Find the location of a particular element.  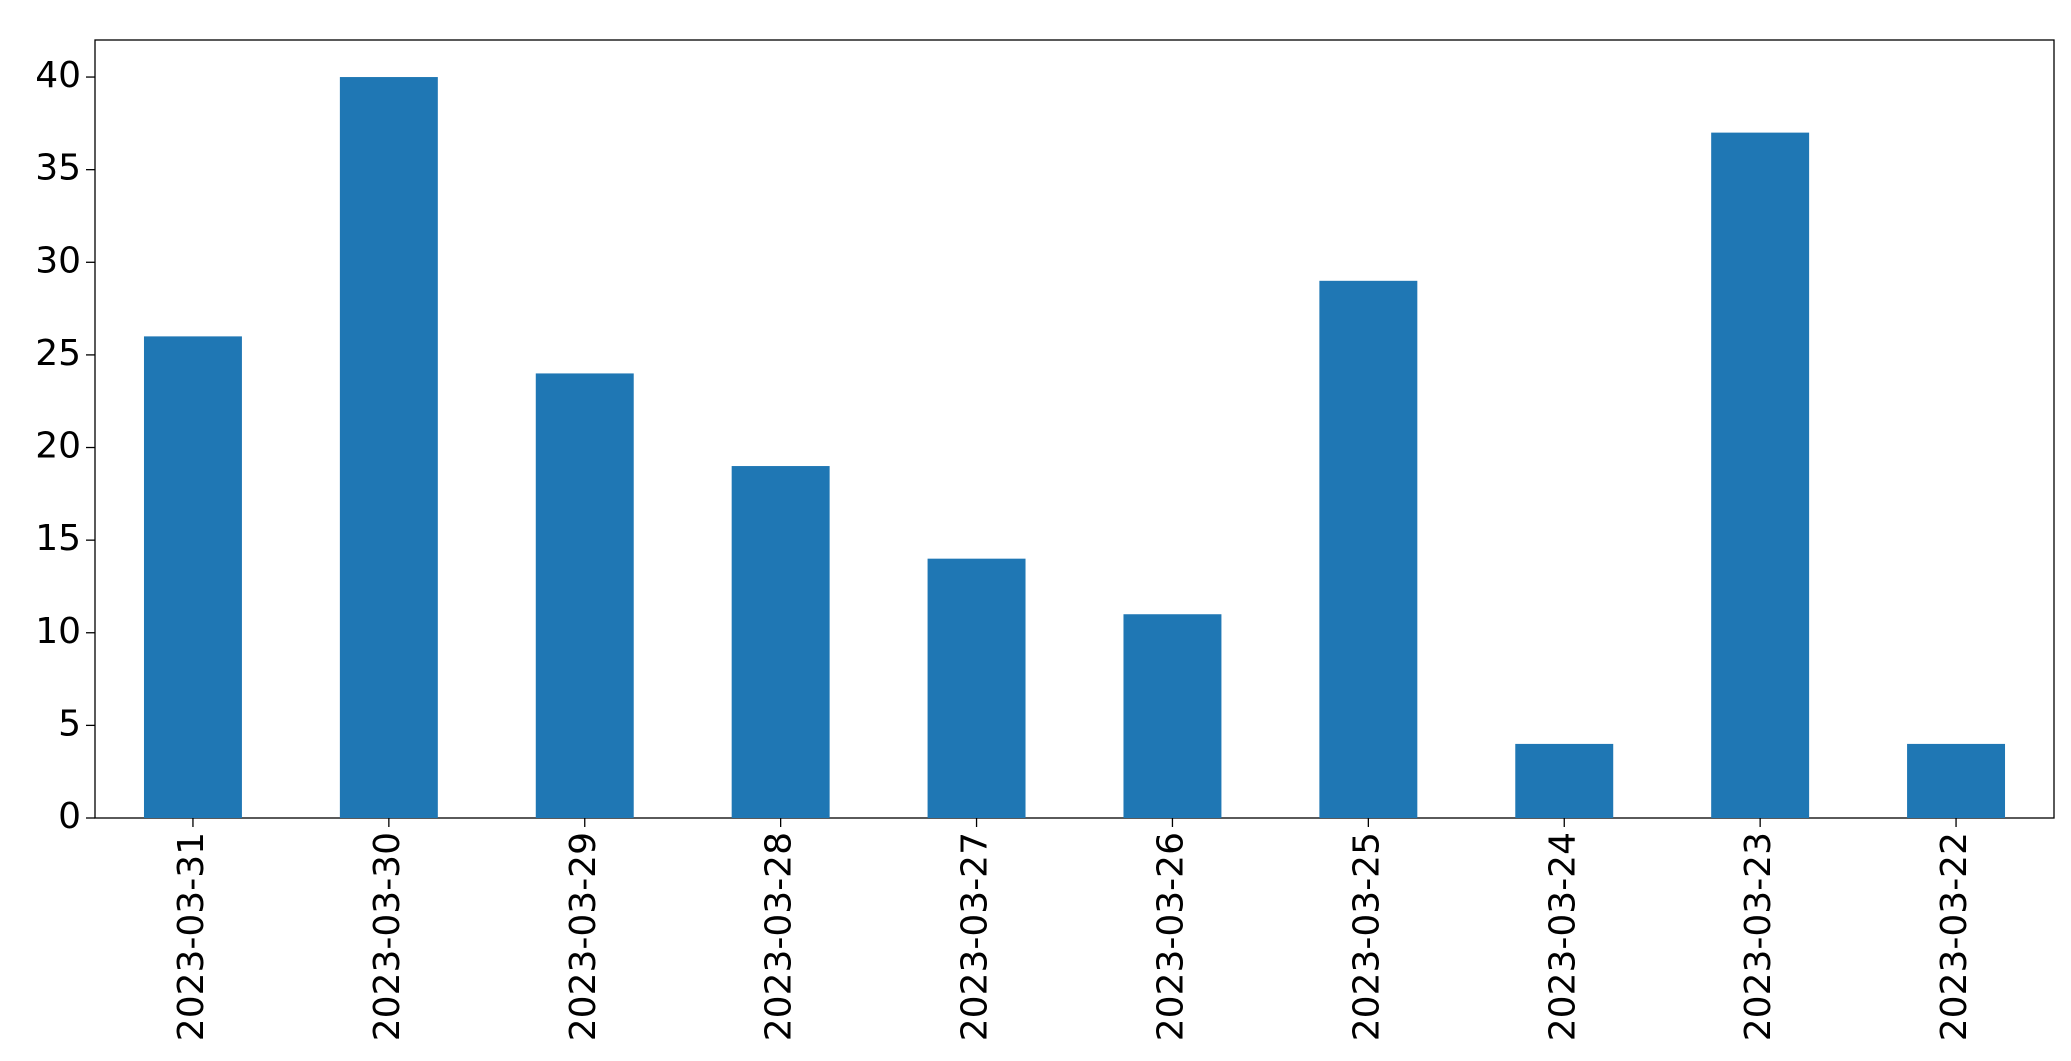

y-tick-label: 30 is located at coordinates (58, 260).